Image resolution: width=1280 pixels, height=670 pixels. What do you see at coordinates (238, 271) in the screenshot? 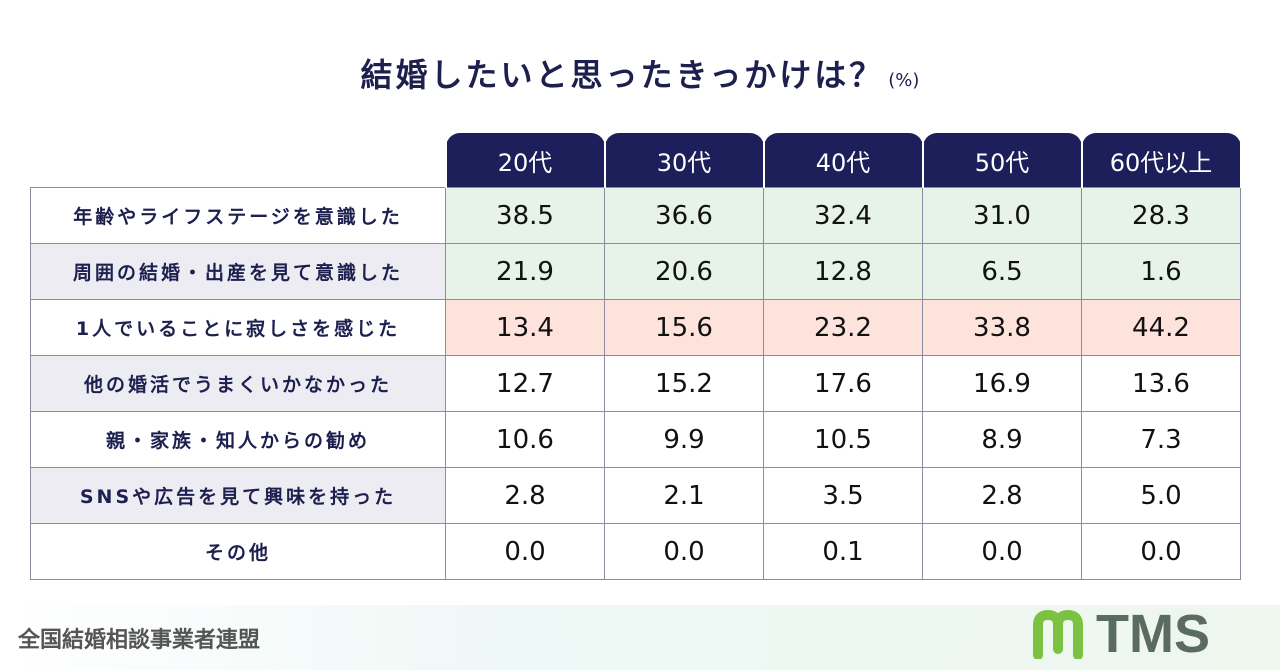
I see `row-label: 周囲の結婚・出産を見て意識した` at bounding box center [238, 271].